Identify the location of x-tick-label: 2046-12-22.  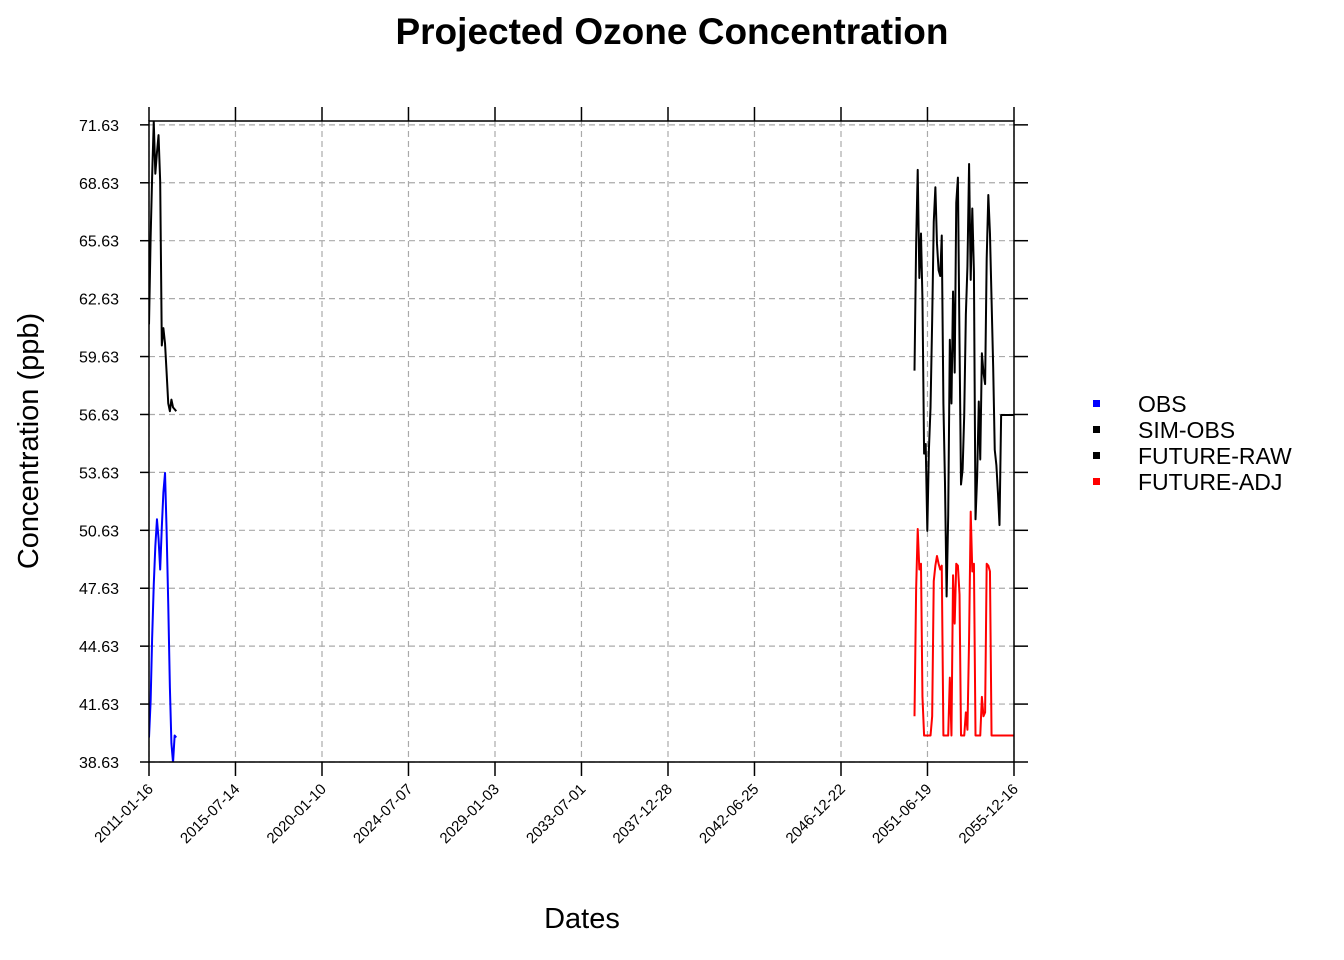
(816, 814).